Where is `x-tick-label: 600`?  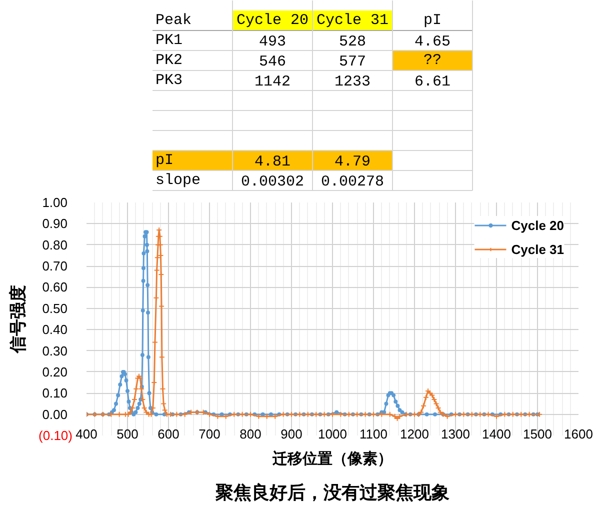
x-tick-label: 600 is located at coordinates (169, 434).